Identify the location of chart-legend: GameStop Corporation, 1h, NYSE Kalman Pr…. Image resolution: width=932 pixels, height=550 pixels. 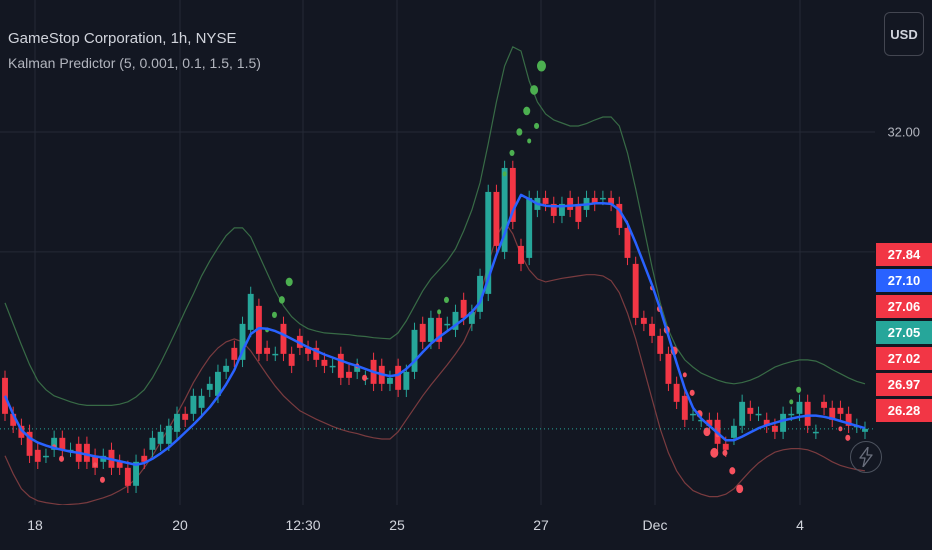
(134, 51).